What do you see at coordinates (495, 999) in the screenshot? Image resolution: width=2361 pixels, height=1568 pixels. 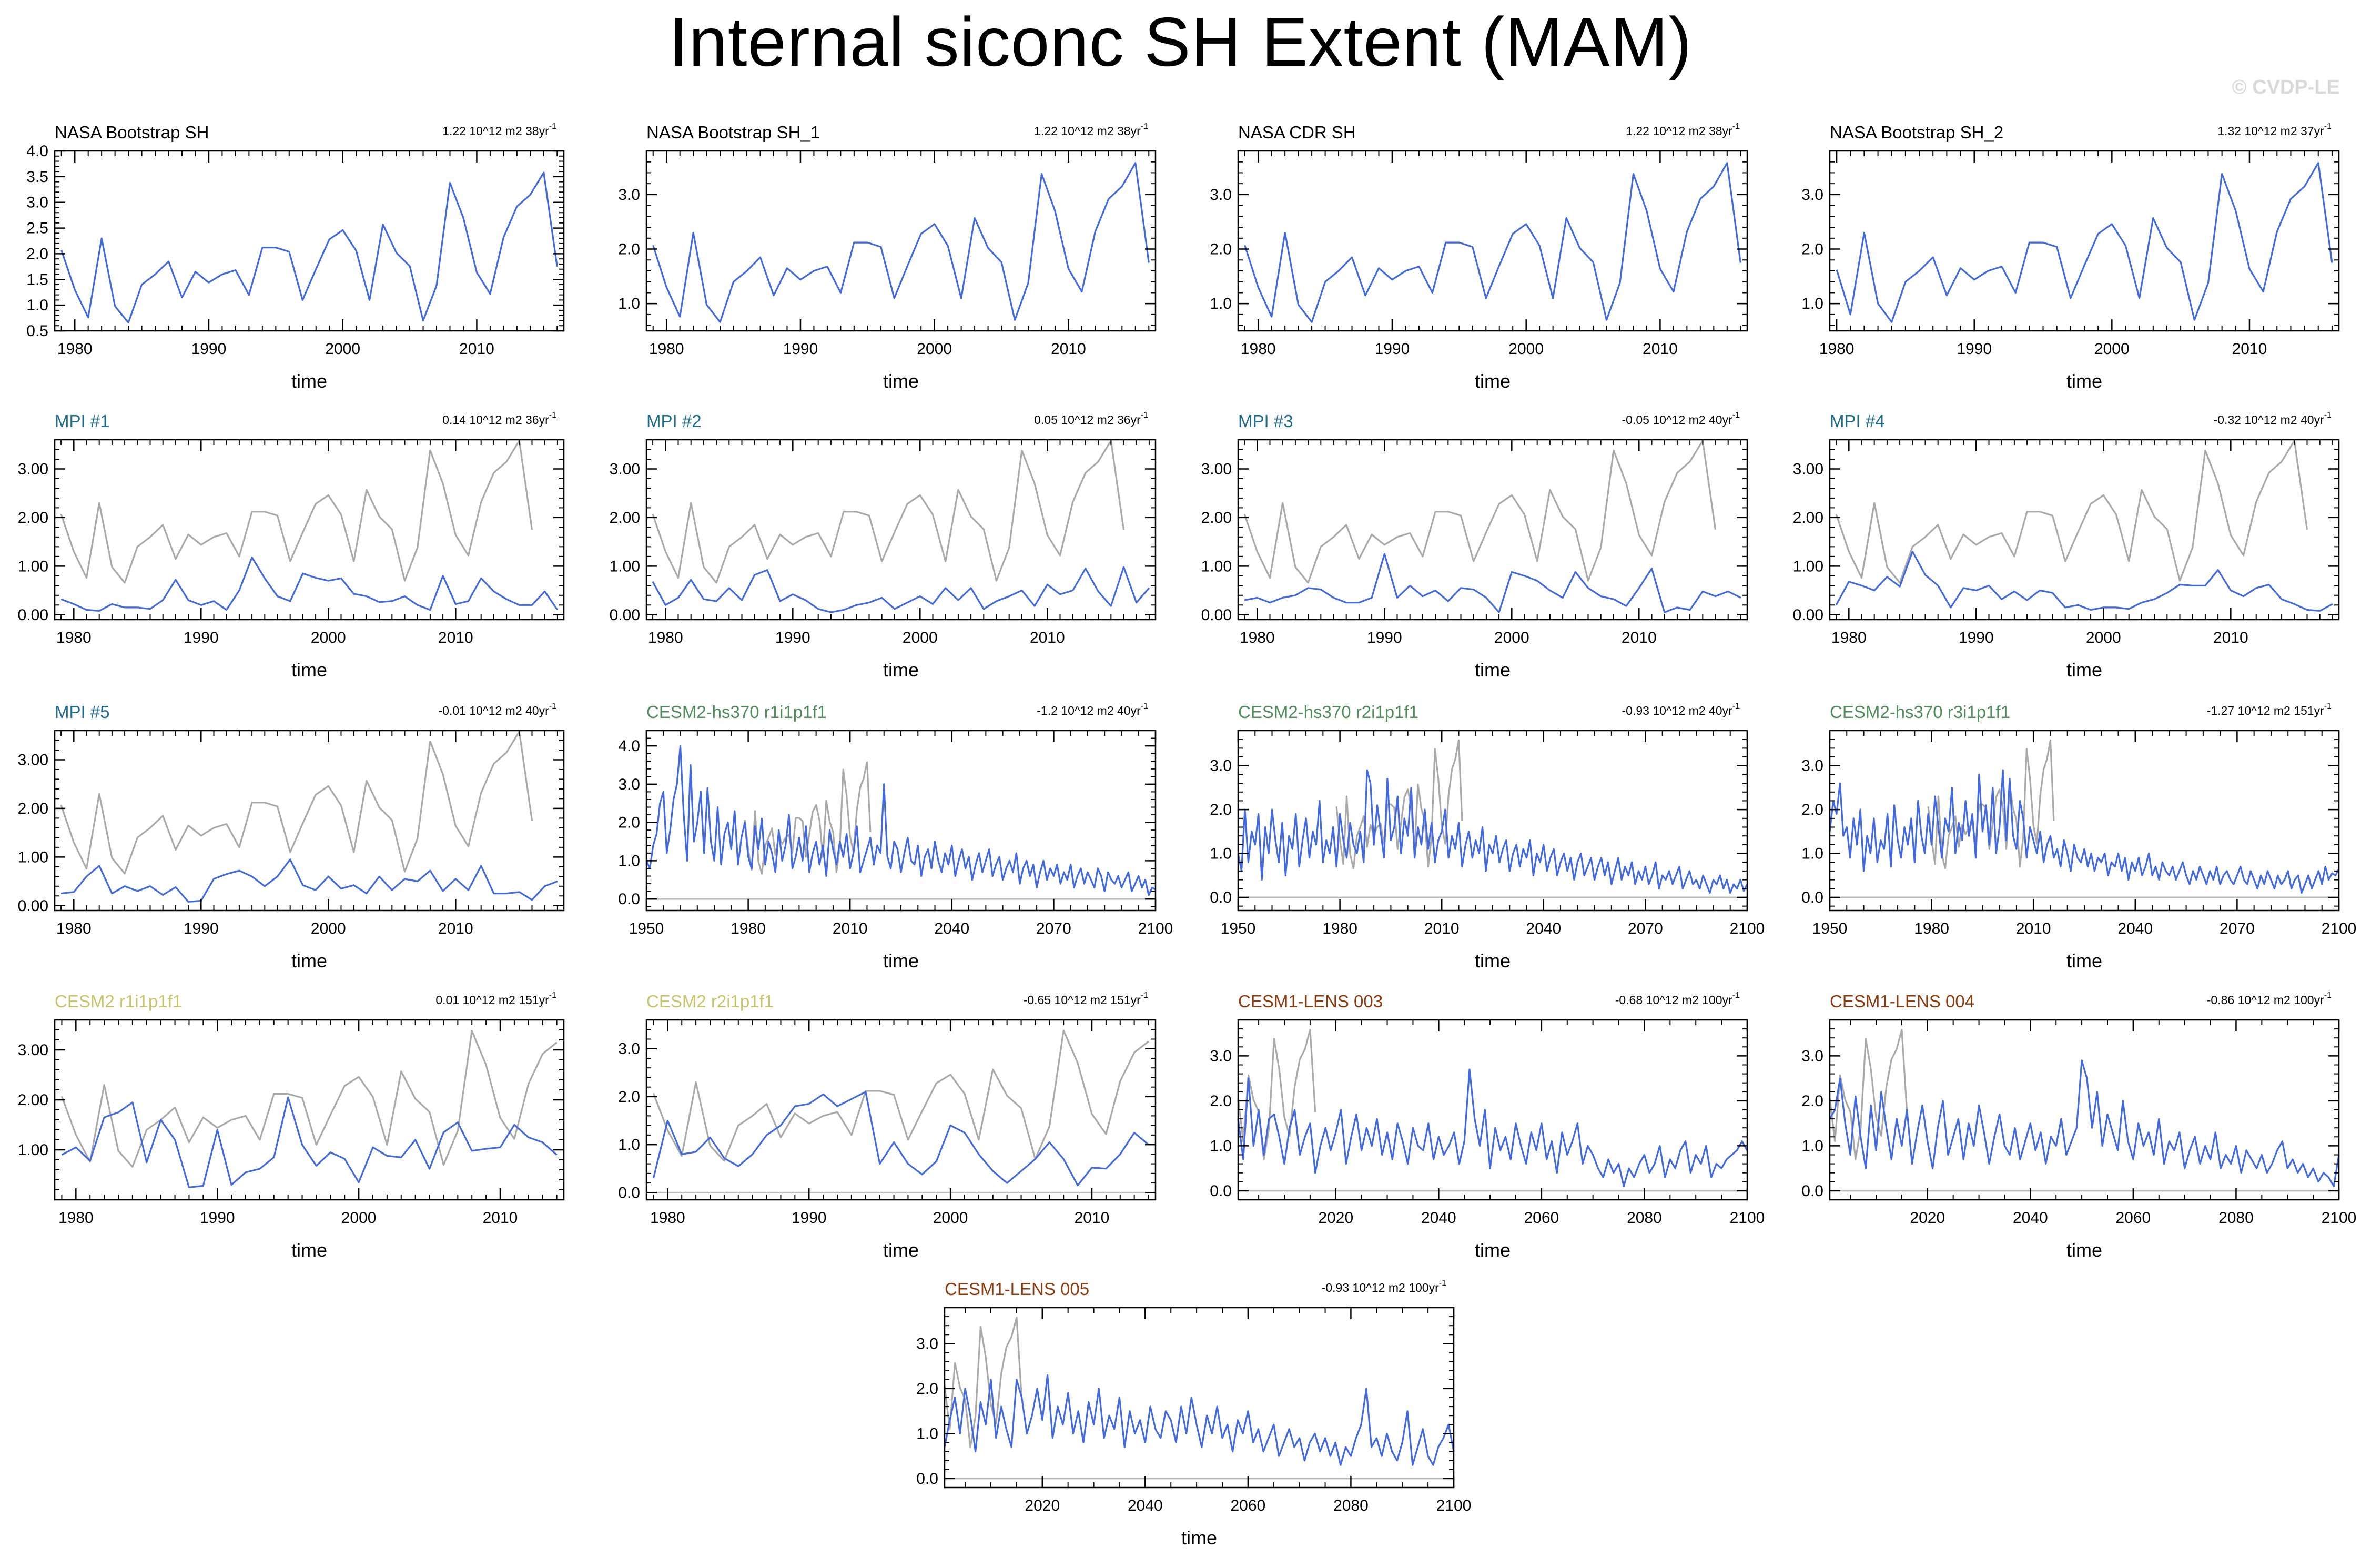 I see `trend-label: 0.01 10^12 m2 151yr-1` at bounding box center [495, 999].